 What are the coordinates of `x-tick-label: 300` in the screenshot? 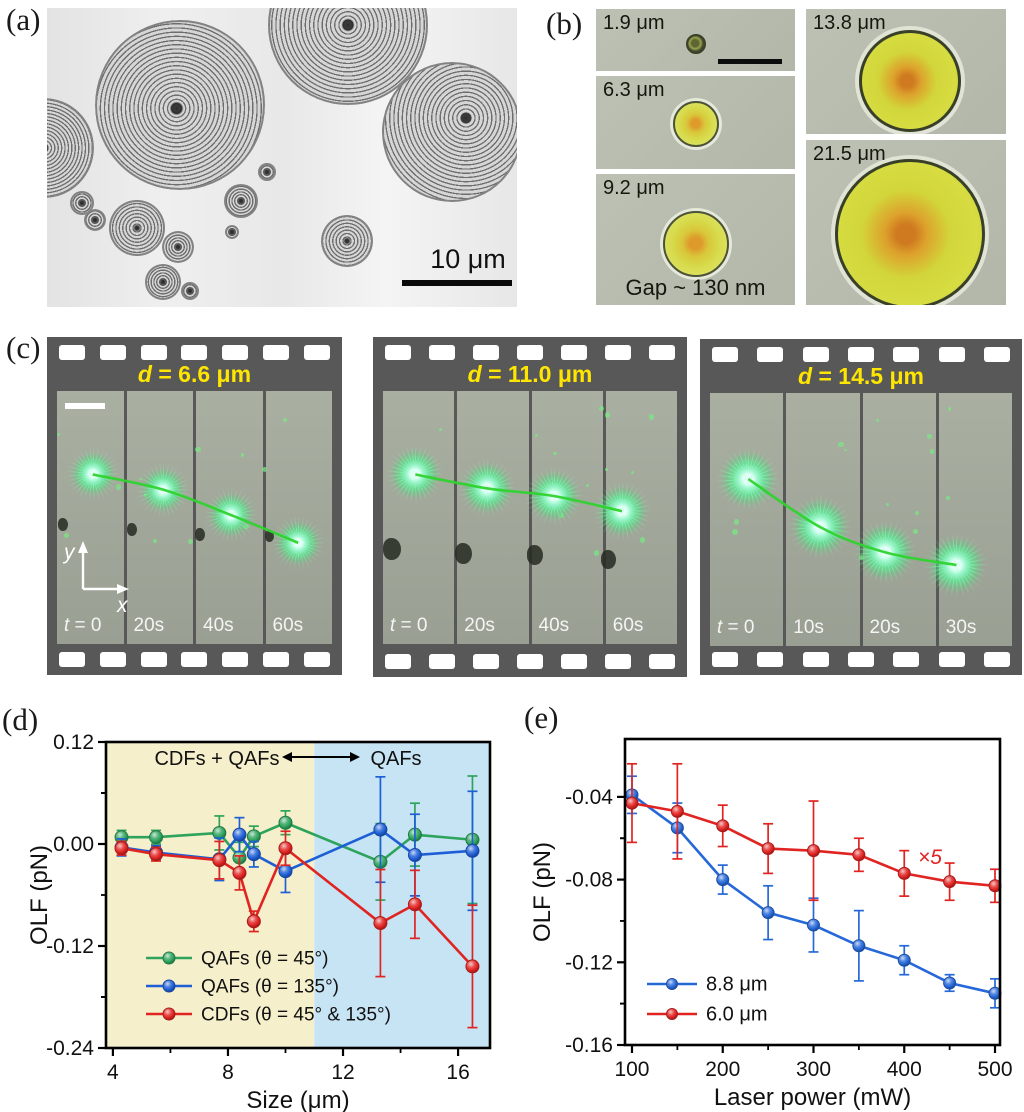 It's located at (813, 1069).